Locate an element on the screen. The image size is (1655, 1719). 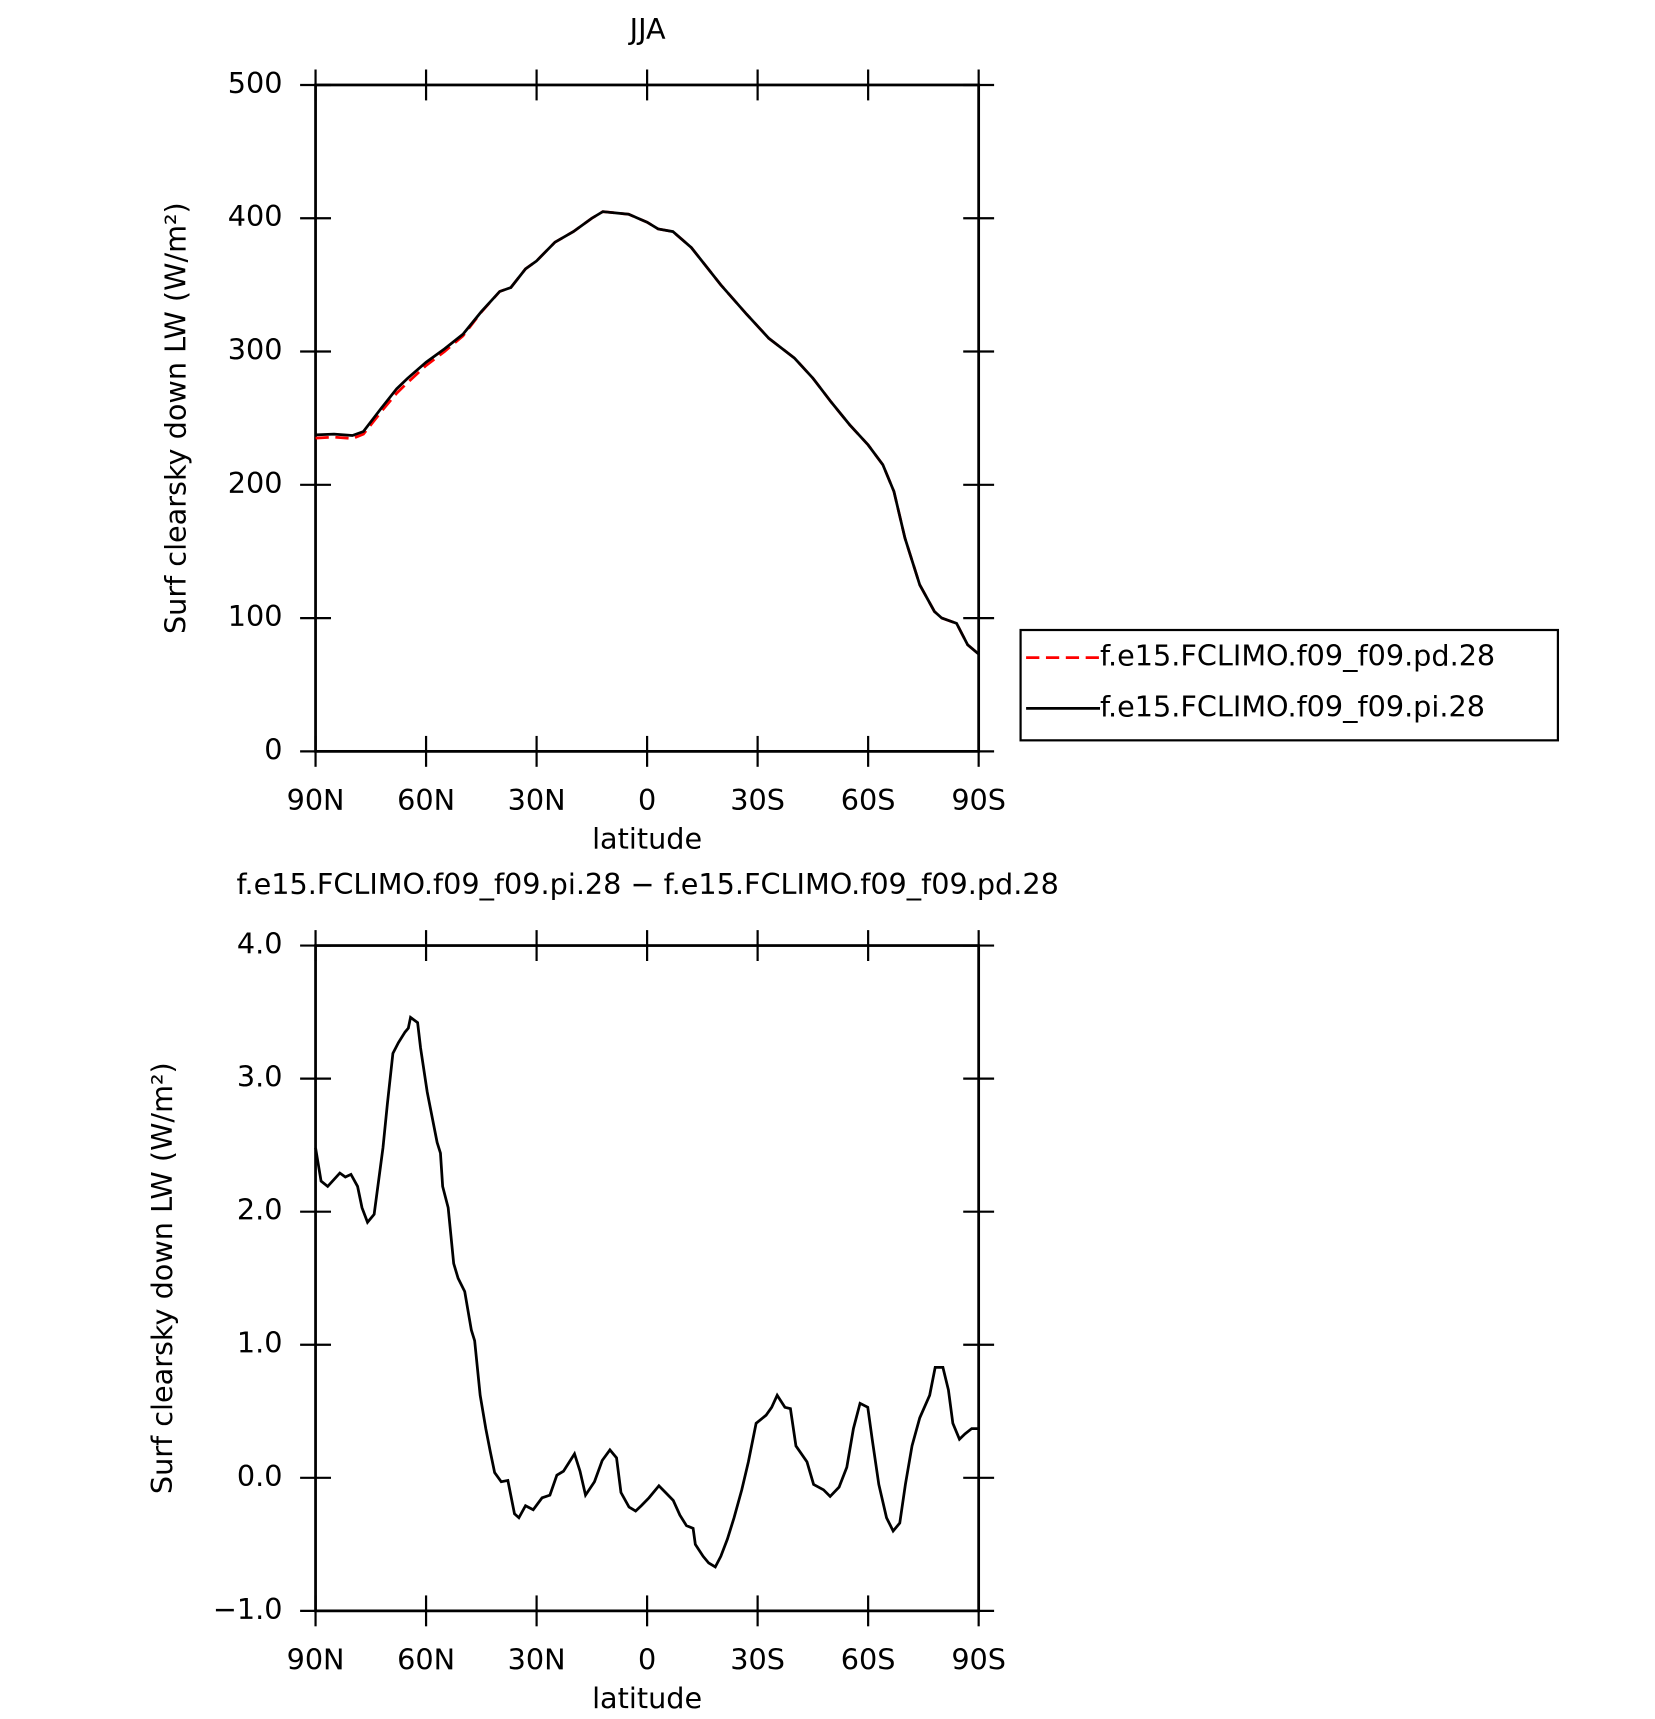
y-tick-label: 500 is located at coordinates (255, 83).